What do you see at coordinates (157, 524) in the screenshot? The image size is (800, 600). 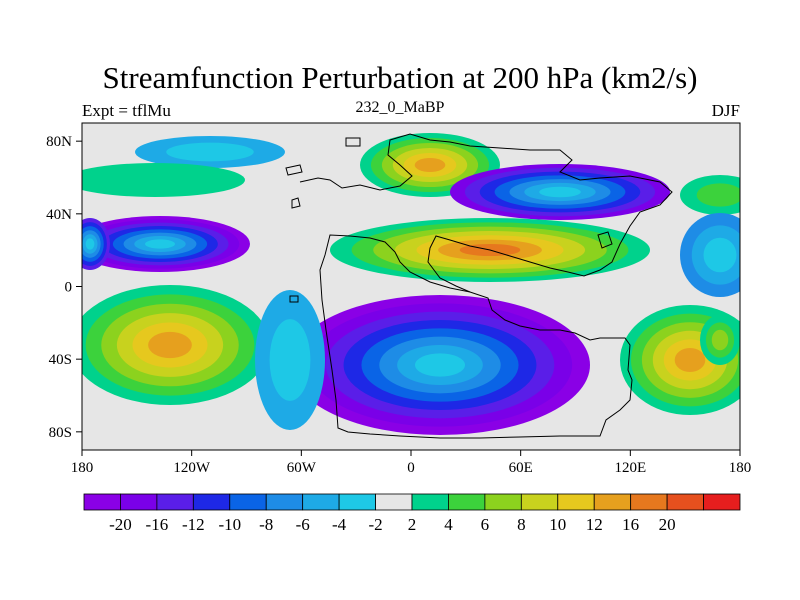 I see `colorbar-label: -16` at bounding box center [157, 524].